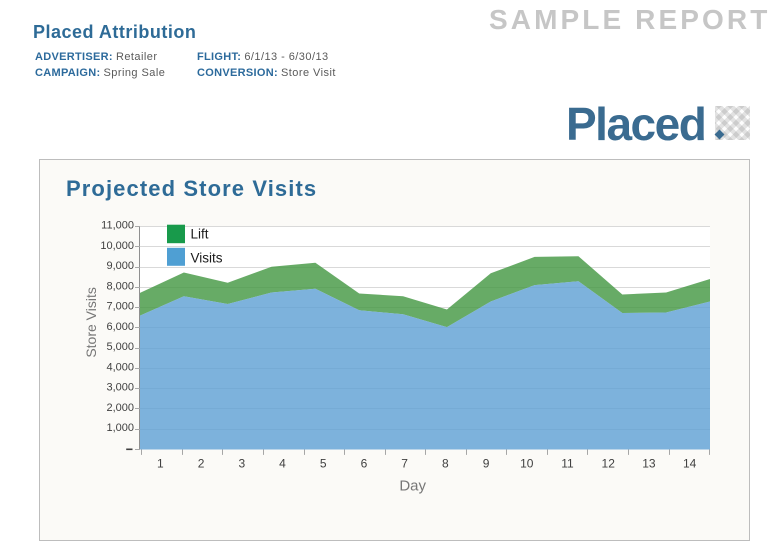 The height and width of the screenshot is (541, 778). What do you see at coordinates (486, 463) in the screenshot?
I see `svg-text: 9` at bounding box center [486, 463].